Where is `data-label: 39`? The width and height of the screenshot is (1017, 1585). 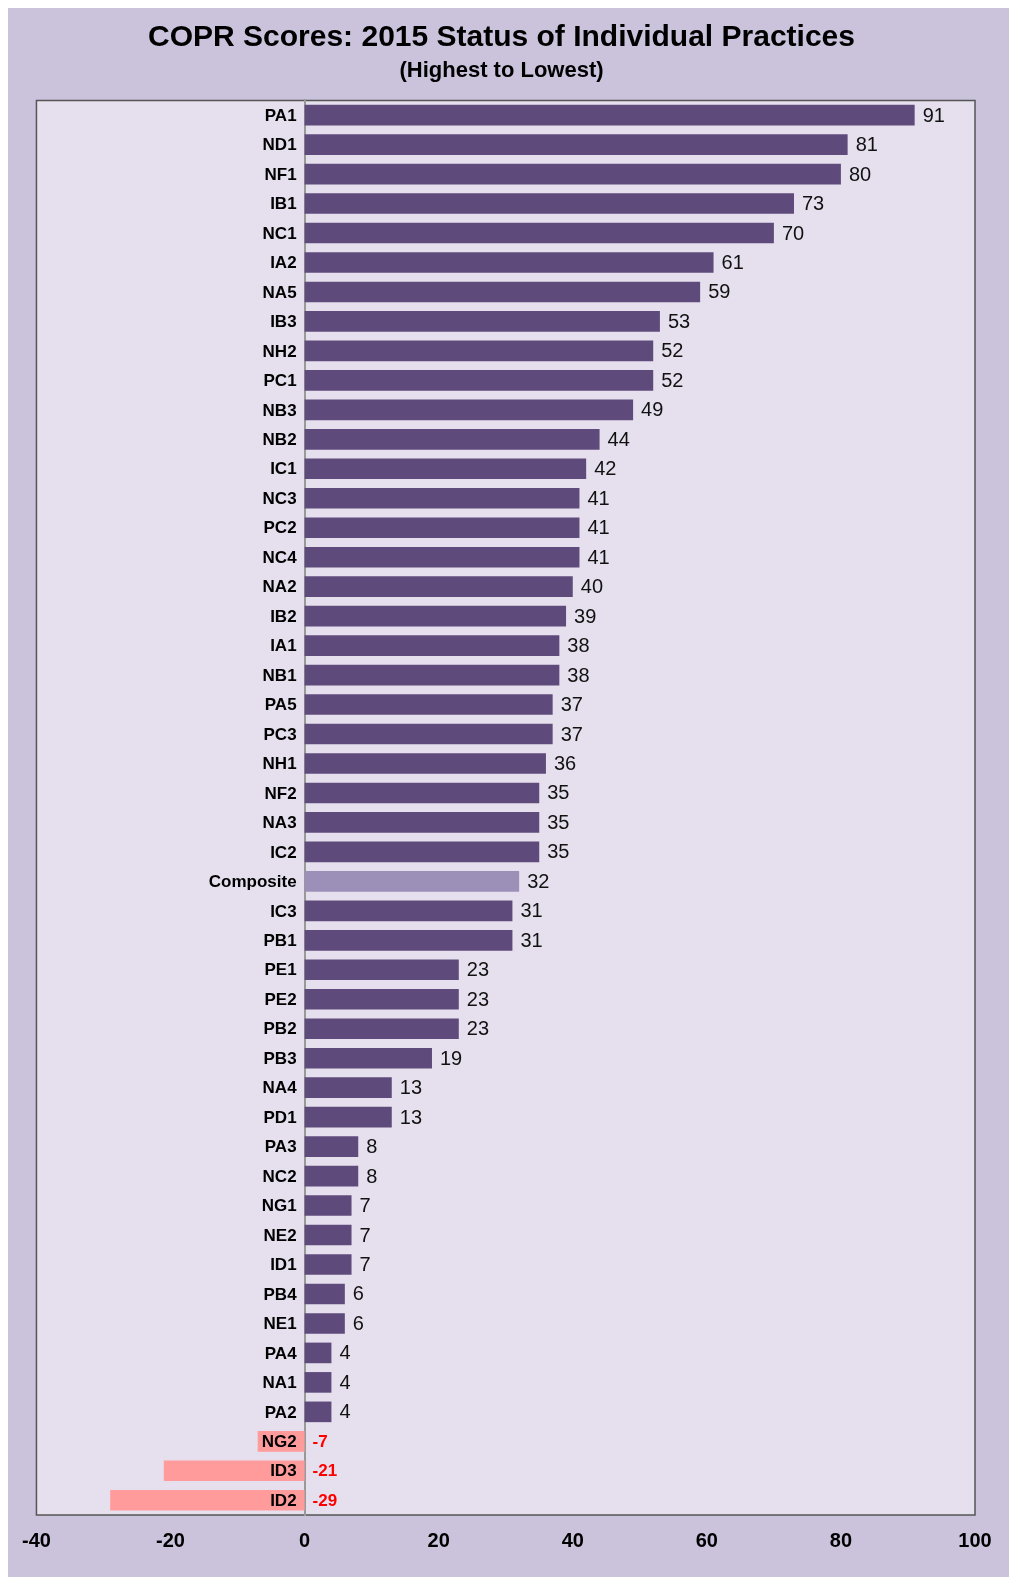 data-label: 39 is located at coordinates (585, 615).